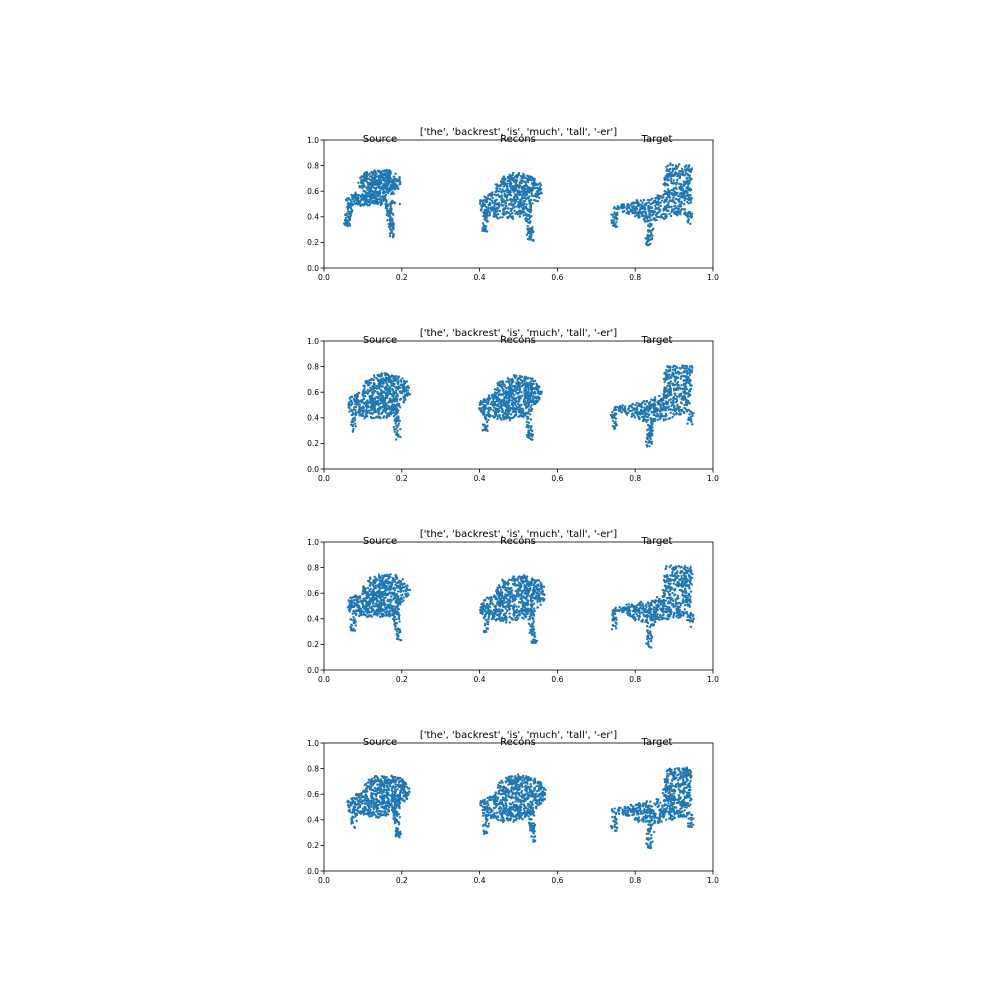 This screenshot has height=1000, width=1000. What do you see at coordinates (518, 340) in the screenshot?
I see `column-label-recons: Recons` at bounding box center [518, 340].